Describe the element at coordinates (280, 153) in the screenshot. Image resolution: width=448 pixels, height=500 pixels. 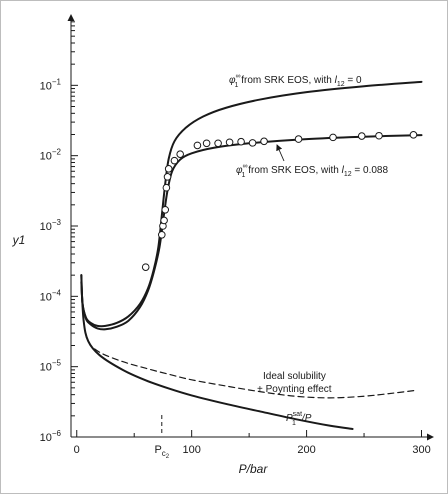
I see `annotation-arrow` at that location.